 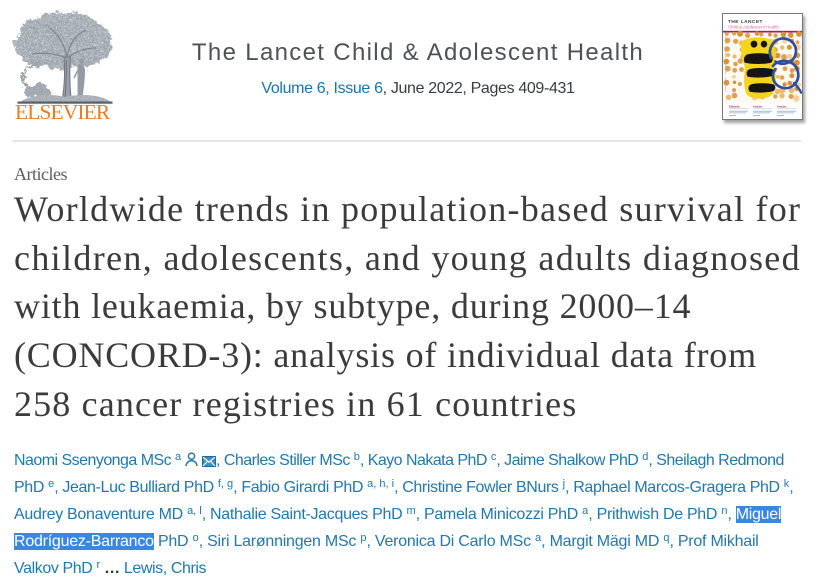 I want to click on svg-text: ELSEVIER, so click(x=63, y=112).